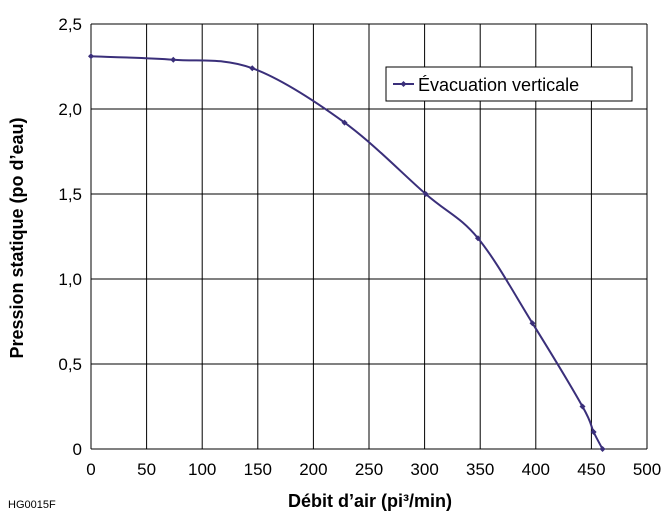 Image resolution: width=665 pixels, height=519 pixels. I want to click on legend-box, so click(509, 84).